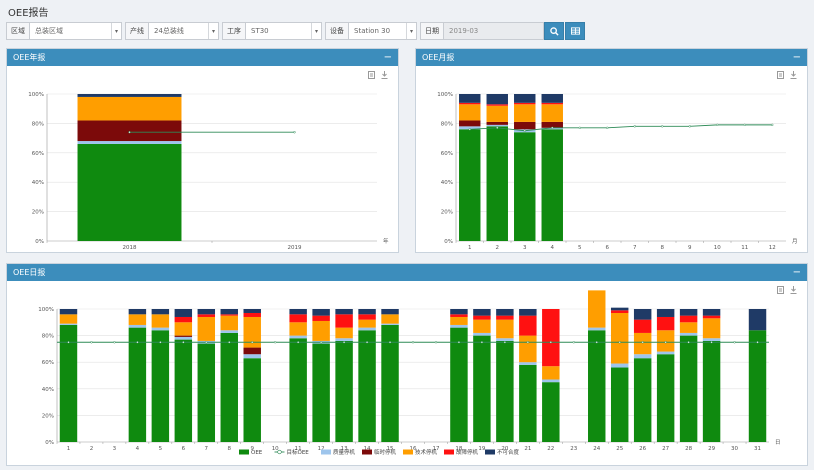  What do you see at coordinates (115, 449) in the screenshot?
I see `x-tick-label: 3` at bounding box center [115, 449].